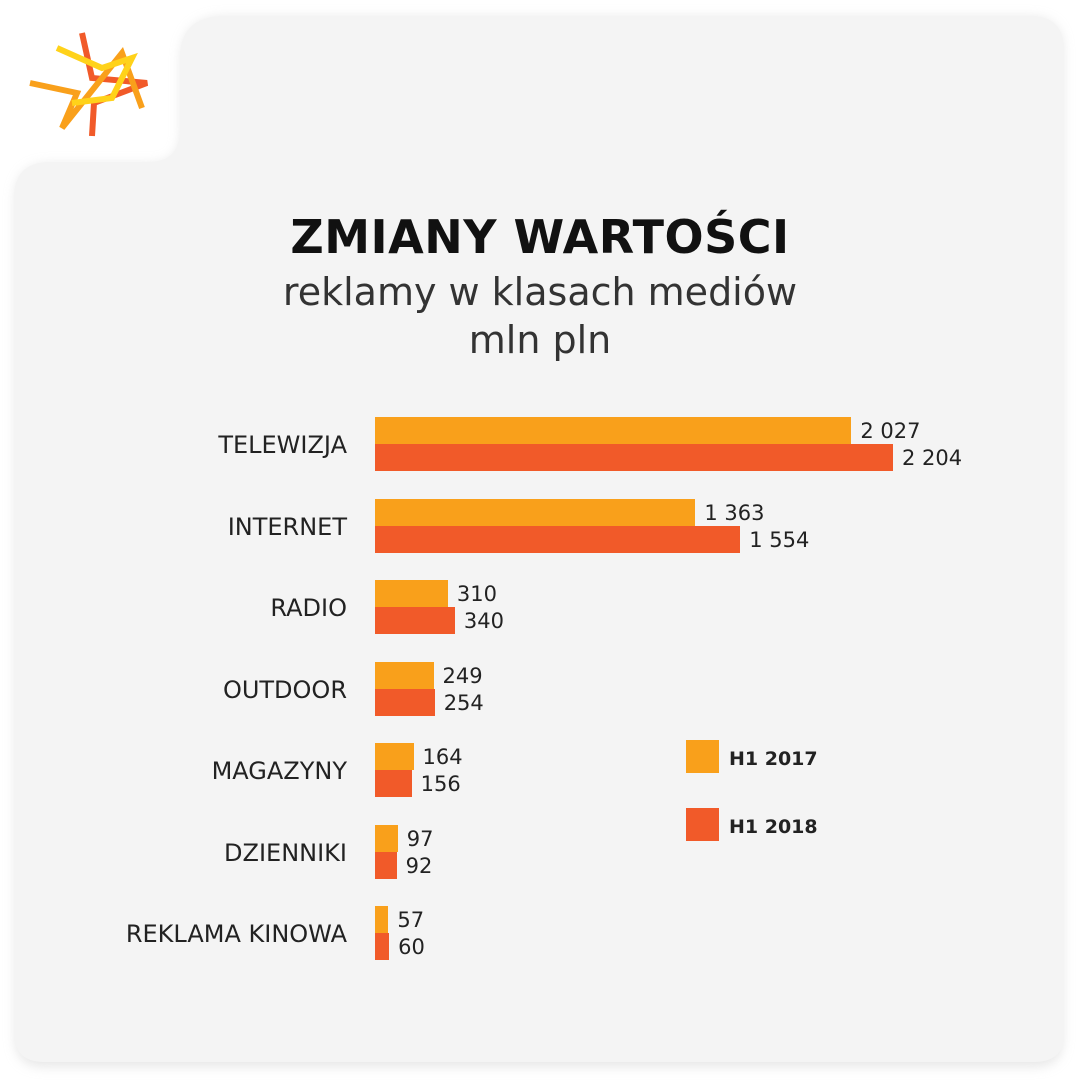  Describe the element at coordinates (419, 865) in the screenshot. I see `value-label-dzienniki-h1-2018: 92` at that location.